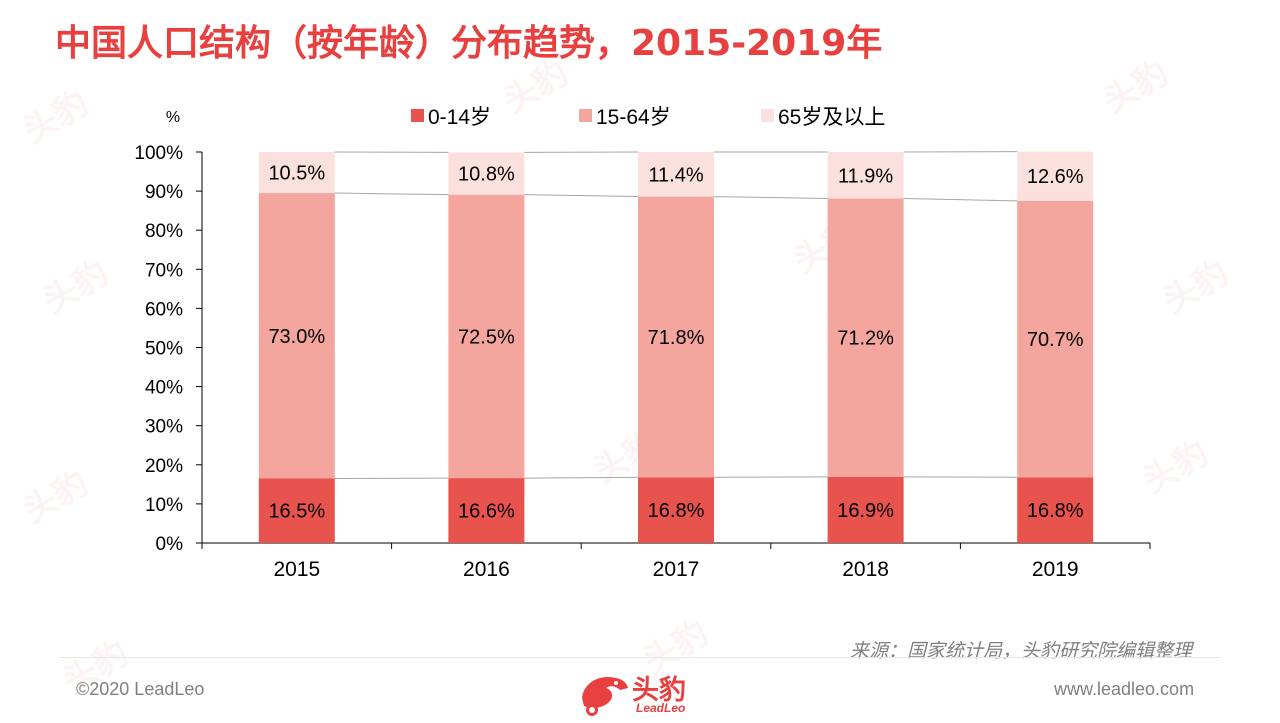  What do you see at coordinates (640, 657) in the screenshot?
I see `footer-divider` at bounding box center [640, 657].